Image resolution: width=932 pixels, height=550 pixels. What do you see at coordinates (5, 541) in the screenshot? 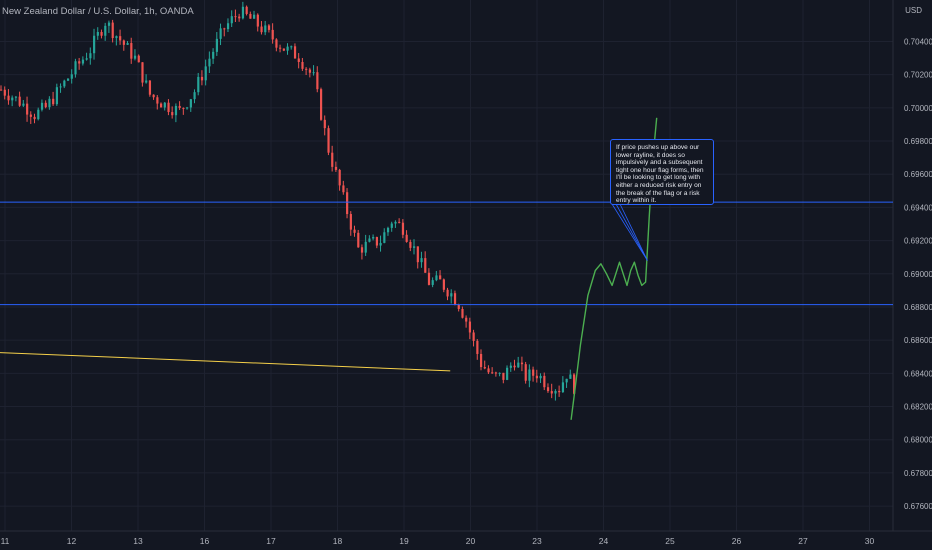
I see `time-tick-label: 11` at bounding box center [5, 541].